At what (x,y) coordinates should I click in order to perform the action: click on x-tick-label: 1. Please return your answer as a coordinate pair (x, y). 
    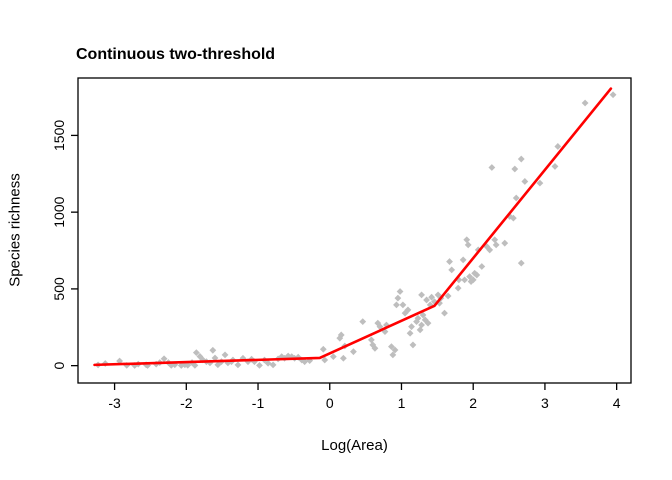
    Looking at the image, I should click on (402, 403).